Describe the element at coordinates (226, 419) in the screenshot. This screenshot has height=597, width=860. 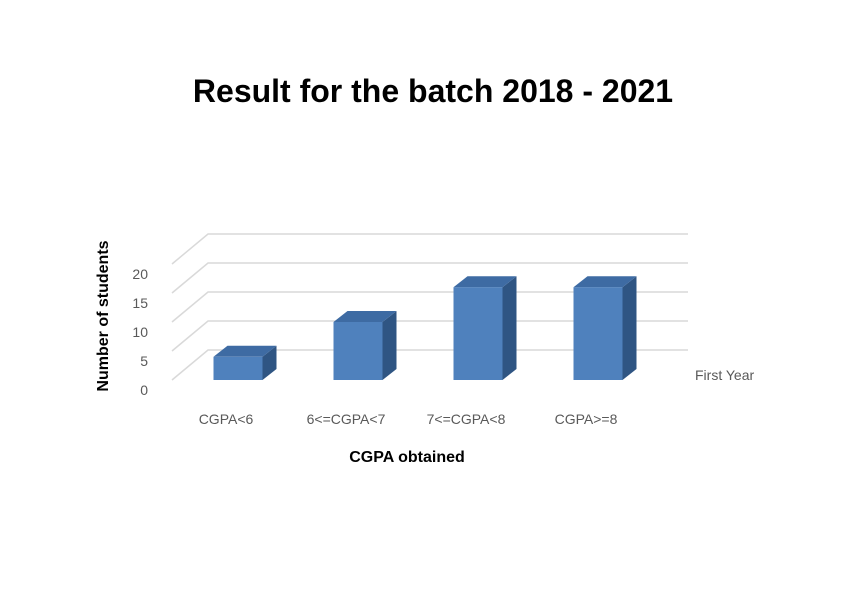
I see `x-tick-label: CGPA<6` at that location.